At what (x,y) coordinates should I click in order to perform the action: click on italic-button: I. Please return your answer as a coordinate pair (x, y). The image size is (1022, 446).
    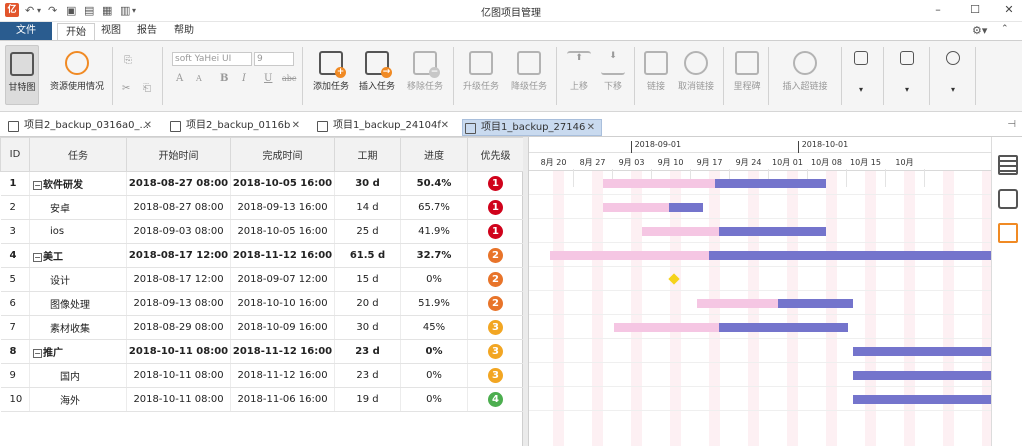
    Looking at the image, I should click on (244, 78).